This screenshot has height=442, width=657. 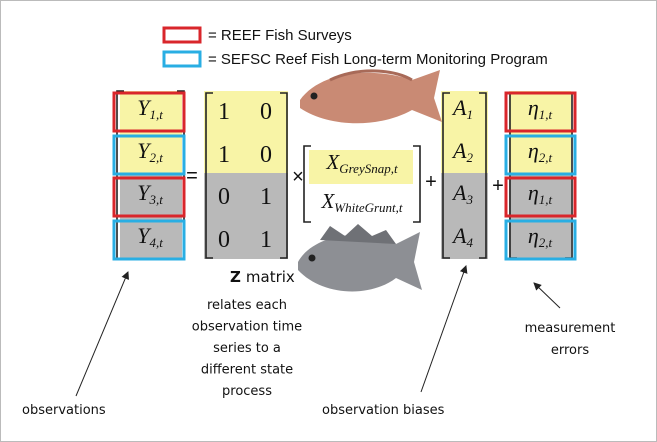 What do you see at coordinates (383, 410) in the screenshot?
I see `biases-label: observation biases` at bounding box center [383, 410].